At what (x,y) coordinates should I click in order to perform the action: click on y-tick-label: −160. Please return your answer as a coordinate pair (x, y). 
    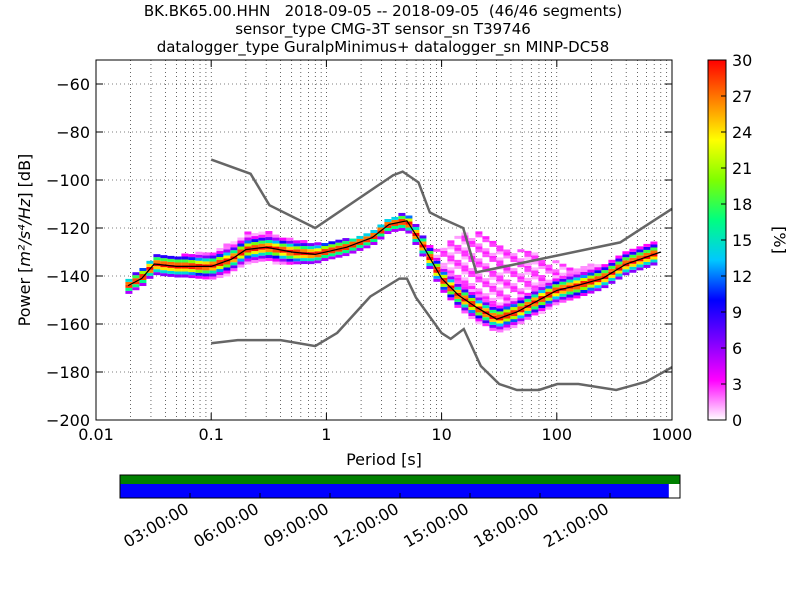
    Looking at the image, I should click on (68, 324).